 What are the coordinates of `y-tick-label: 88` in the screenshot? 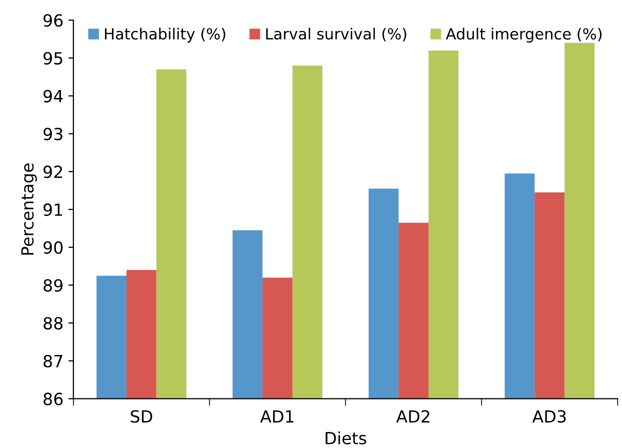 It's located at (53, 323).